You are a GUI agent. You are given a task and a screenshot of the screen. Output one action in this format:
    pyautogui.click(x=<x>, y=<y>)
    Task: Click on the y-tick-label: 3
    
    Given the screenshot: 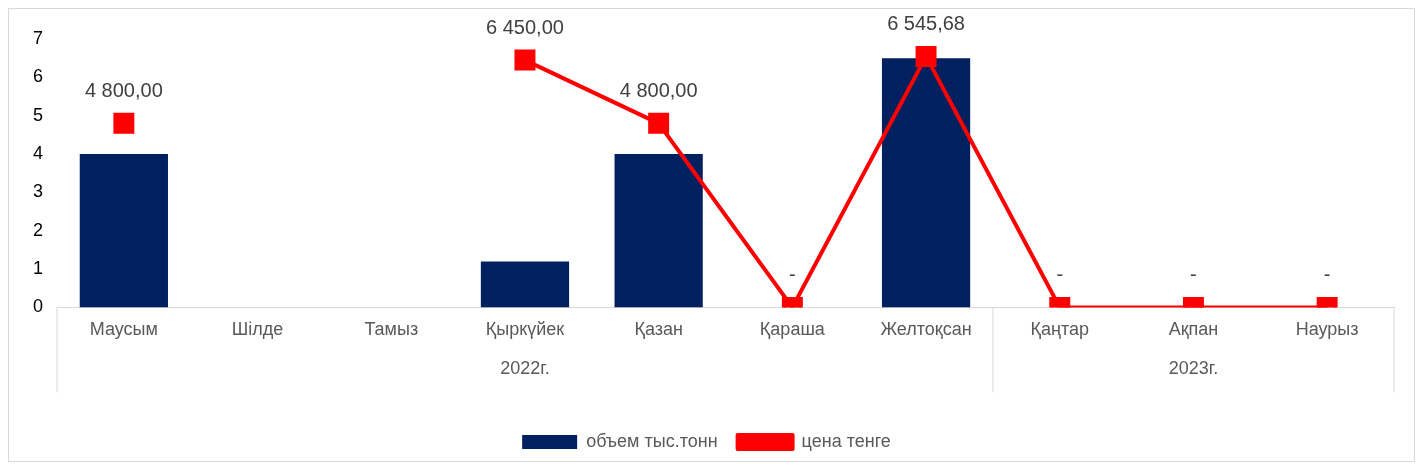 What is the action you would take?
    pyautogui.click(x=38, y=191)
    